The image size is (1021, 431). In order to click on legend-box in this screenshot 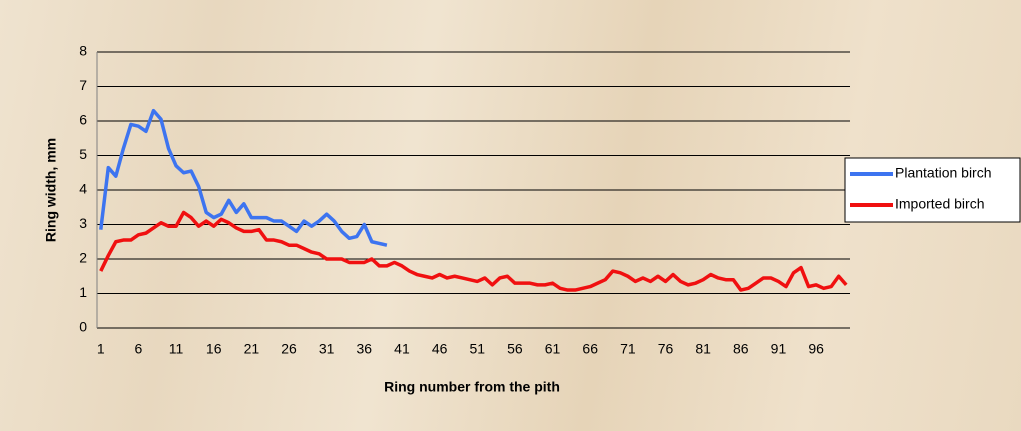, I will do `click(932, 190)`.